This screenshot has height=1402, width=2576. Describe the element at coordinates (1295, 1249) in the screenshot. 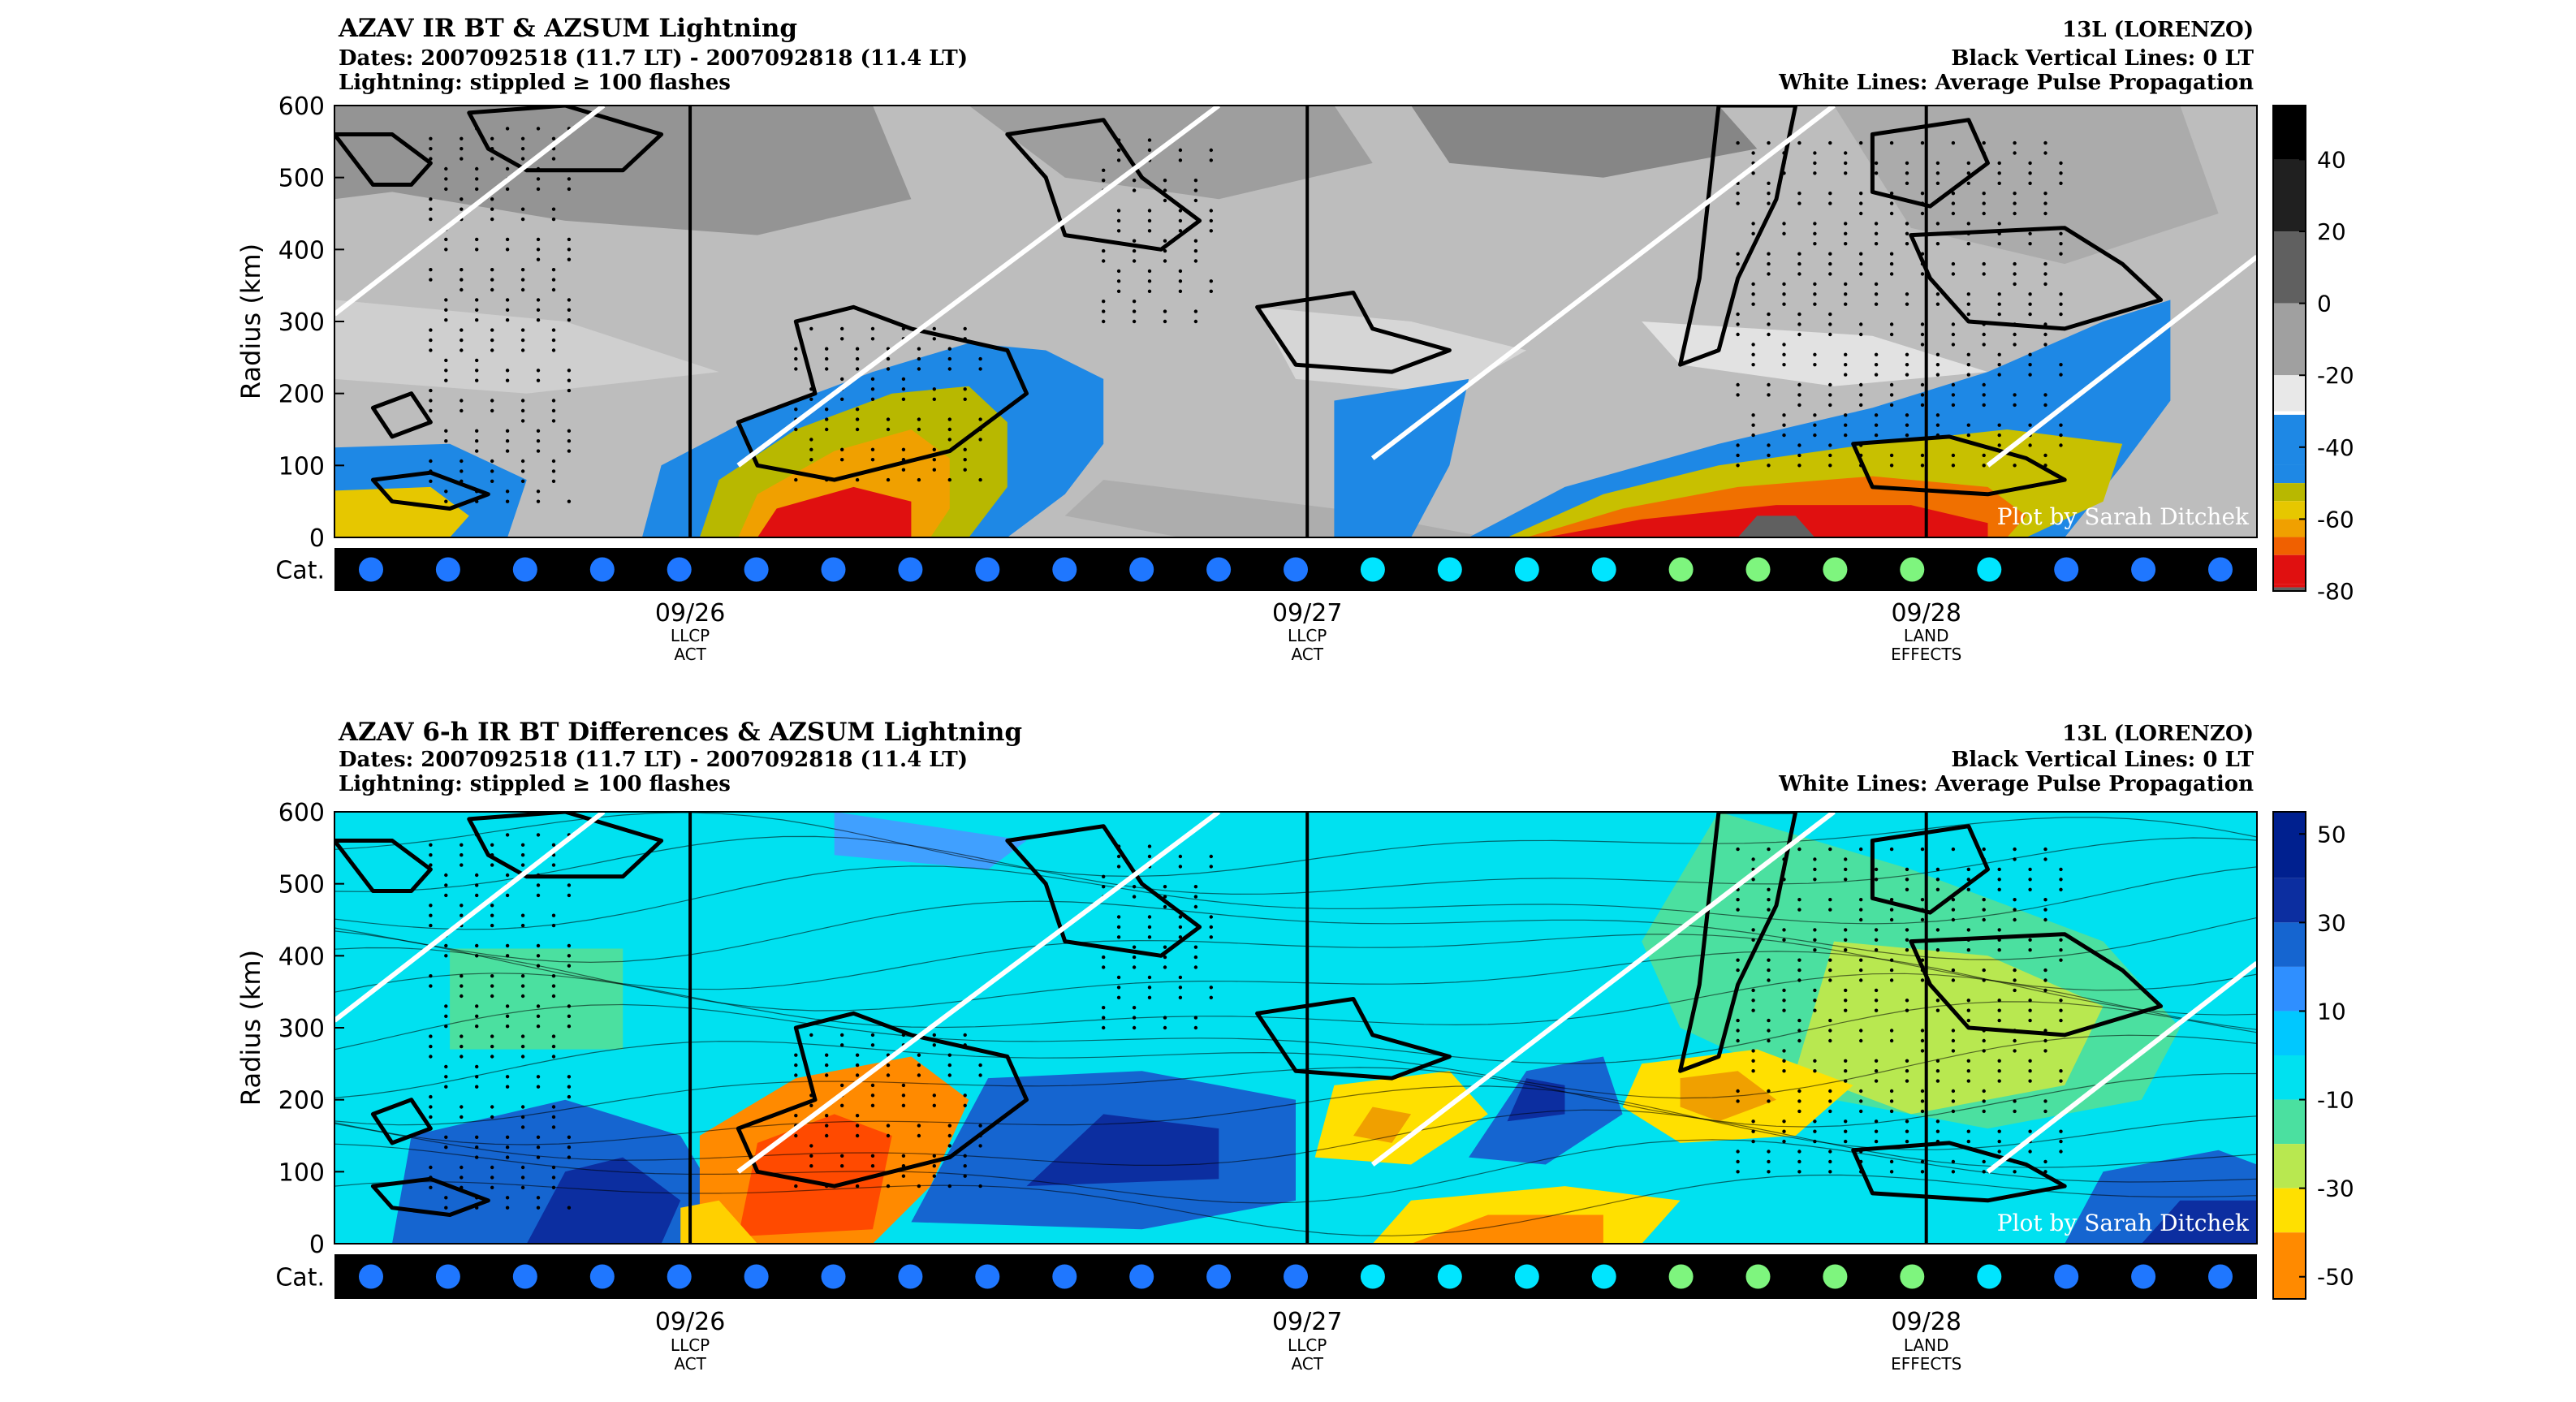

I see `zero-strip` at that location.